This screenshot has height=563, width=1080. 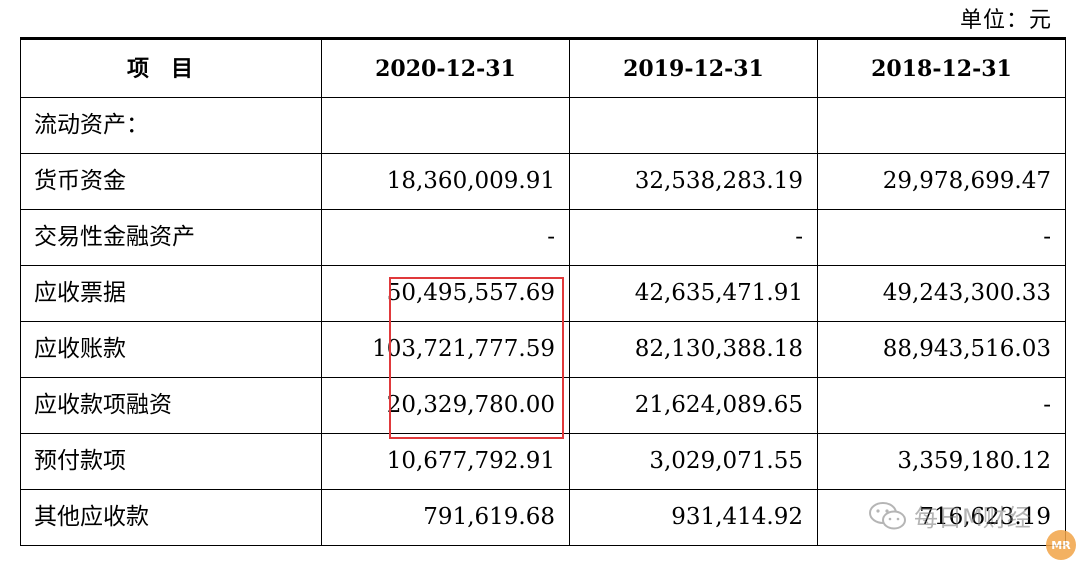 I want to click on watermark-text: 每日M财经, so click(x=972, y=518).